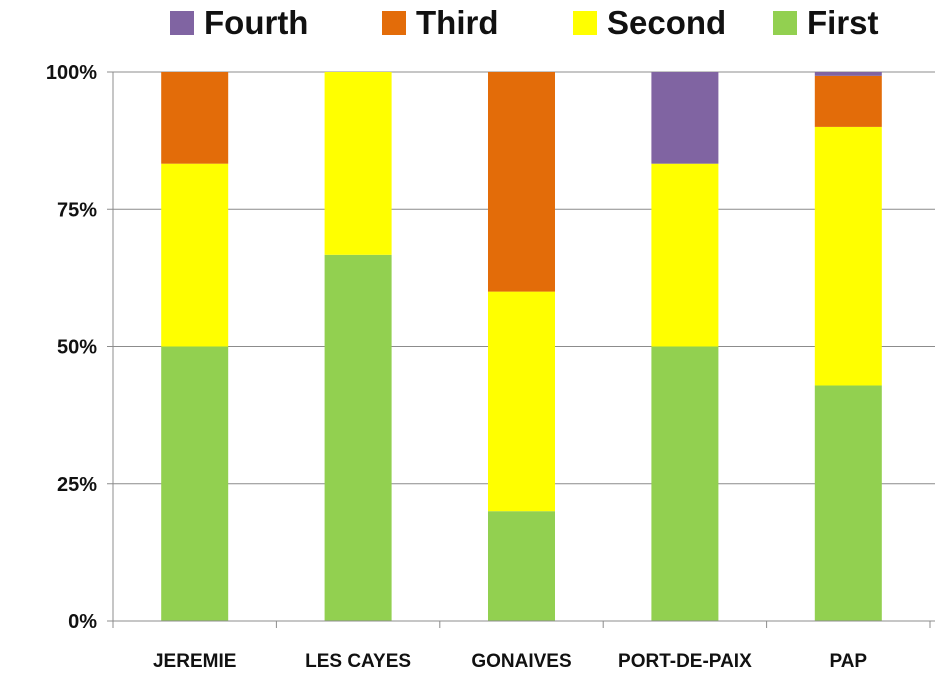 This screenshot has width=935, height=675. I want to click on y-tick-label-3: 75%, so click(77, 210).